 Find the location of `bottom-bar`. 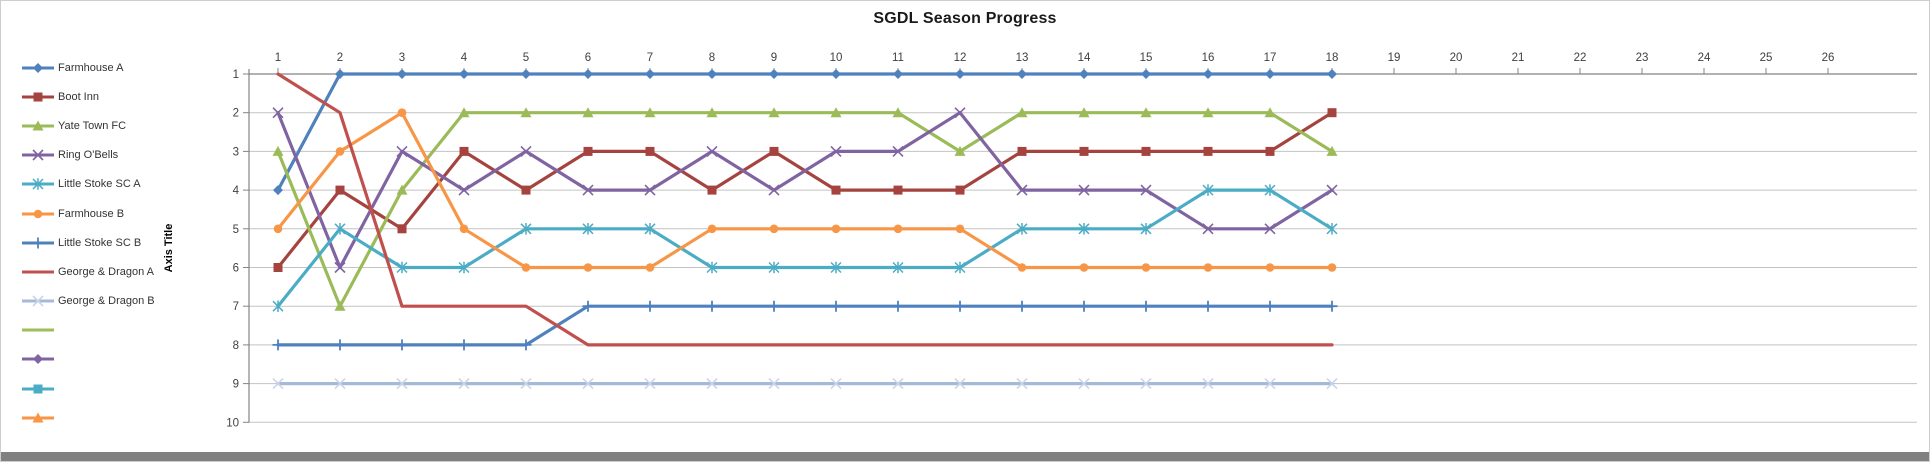

bottom-bar is located at coordinates (965, 456).